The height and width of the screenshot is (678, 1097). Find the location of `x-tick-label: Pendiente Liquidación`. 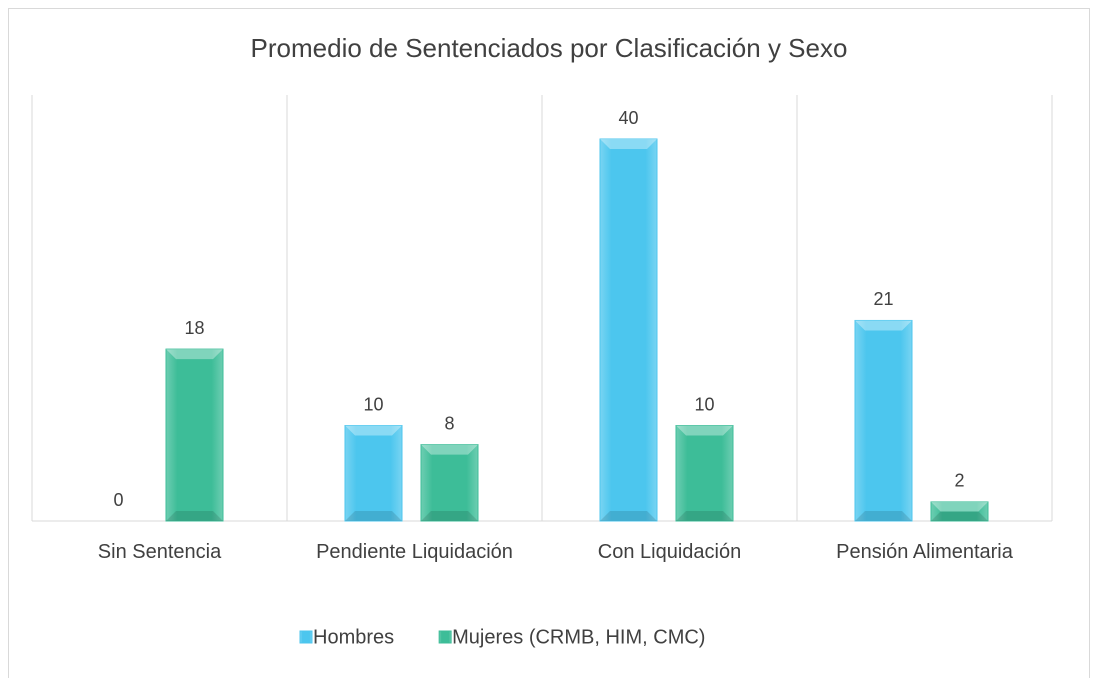

x-tick-label: Pendiente Liquidación is located at coordinates (414, 552).